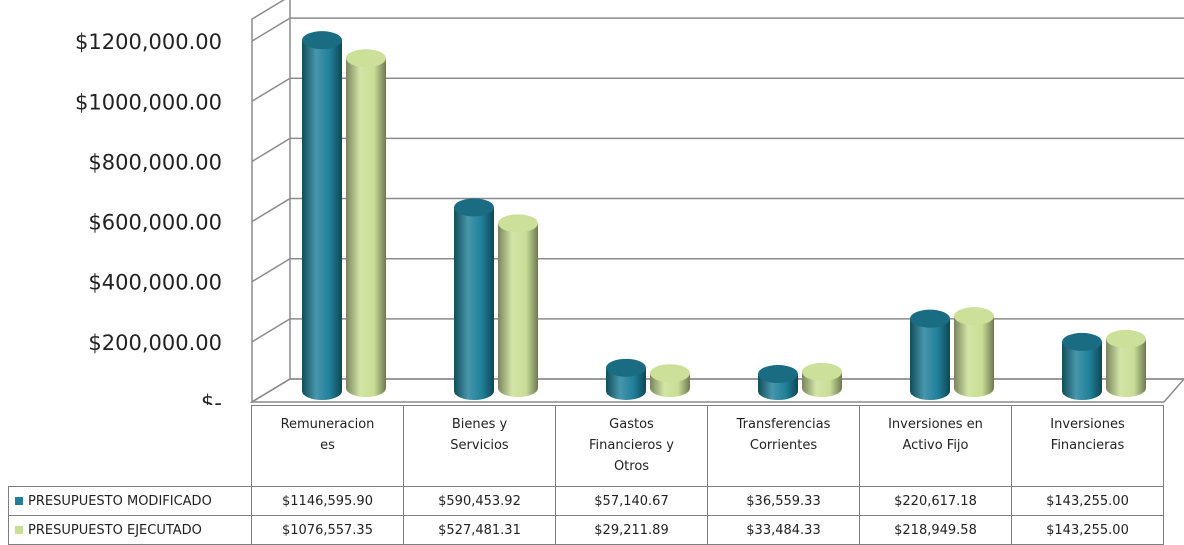  I want to click on data-label: $36,559.33, so click(783, 501).